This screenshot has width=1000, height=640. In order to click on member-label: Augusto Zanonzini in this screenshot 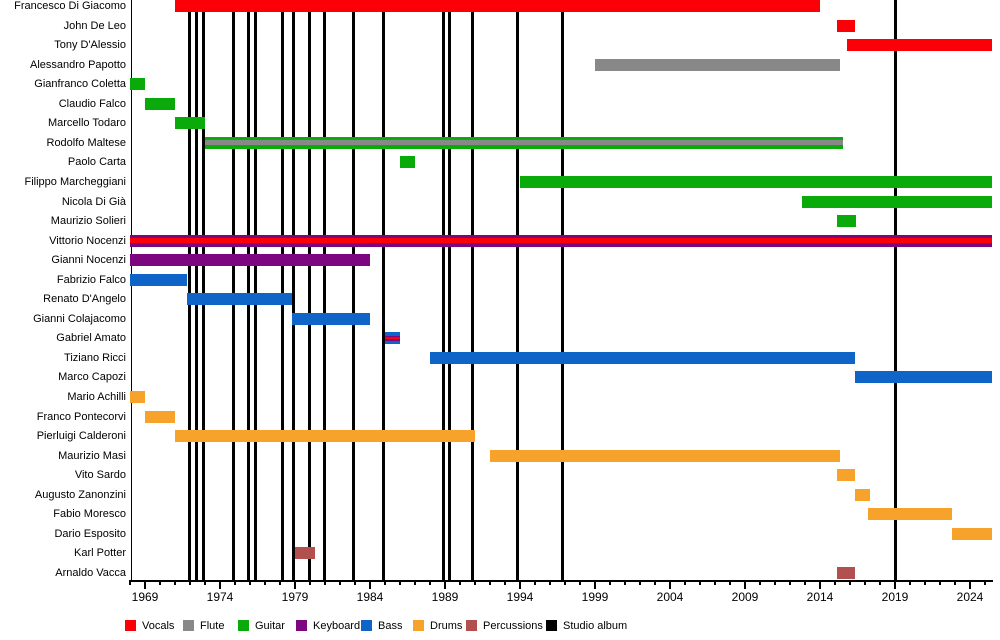, I will do `click(80, 494)`.